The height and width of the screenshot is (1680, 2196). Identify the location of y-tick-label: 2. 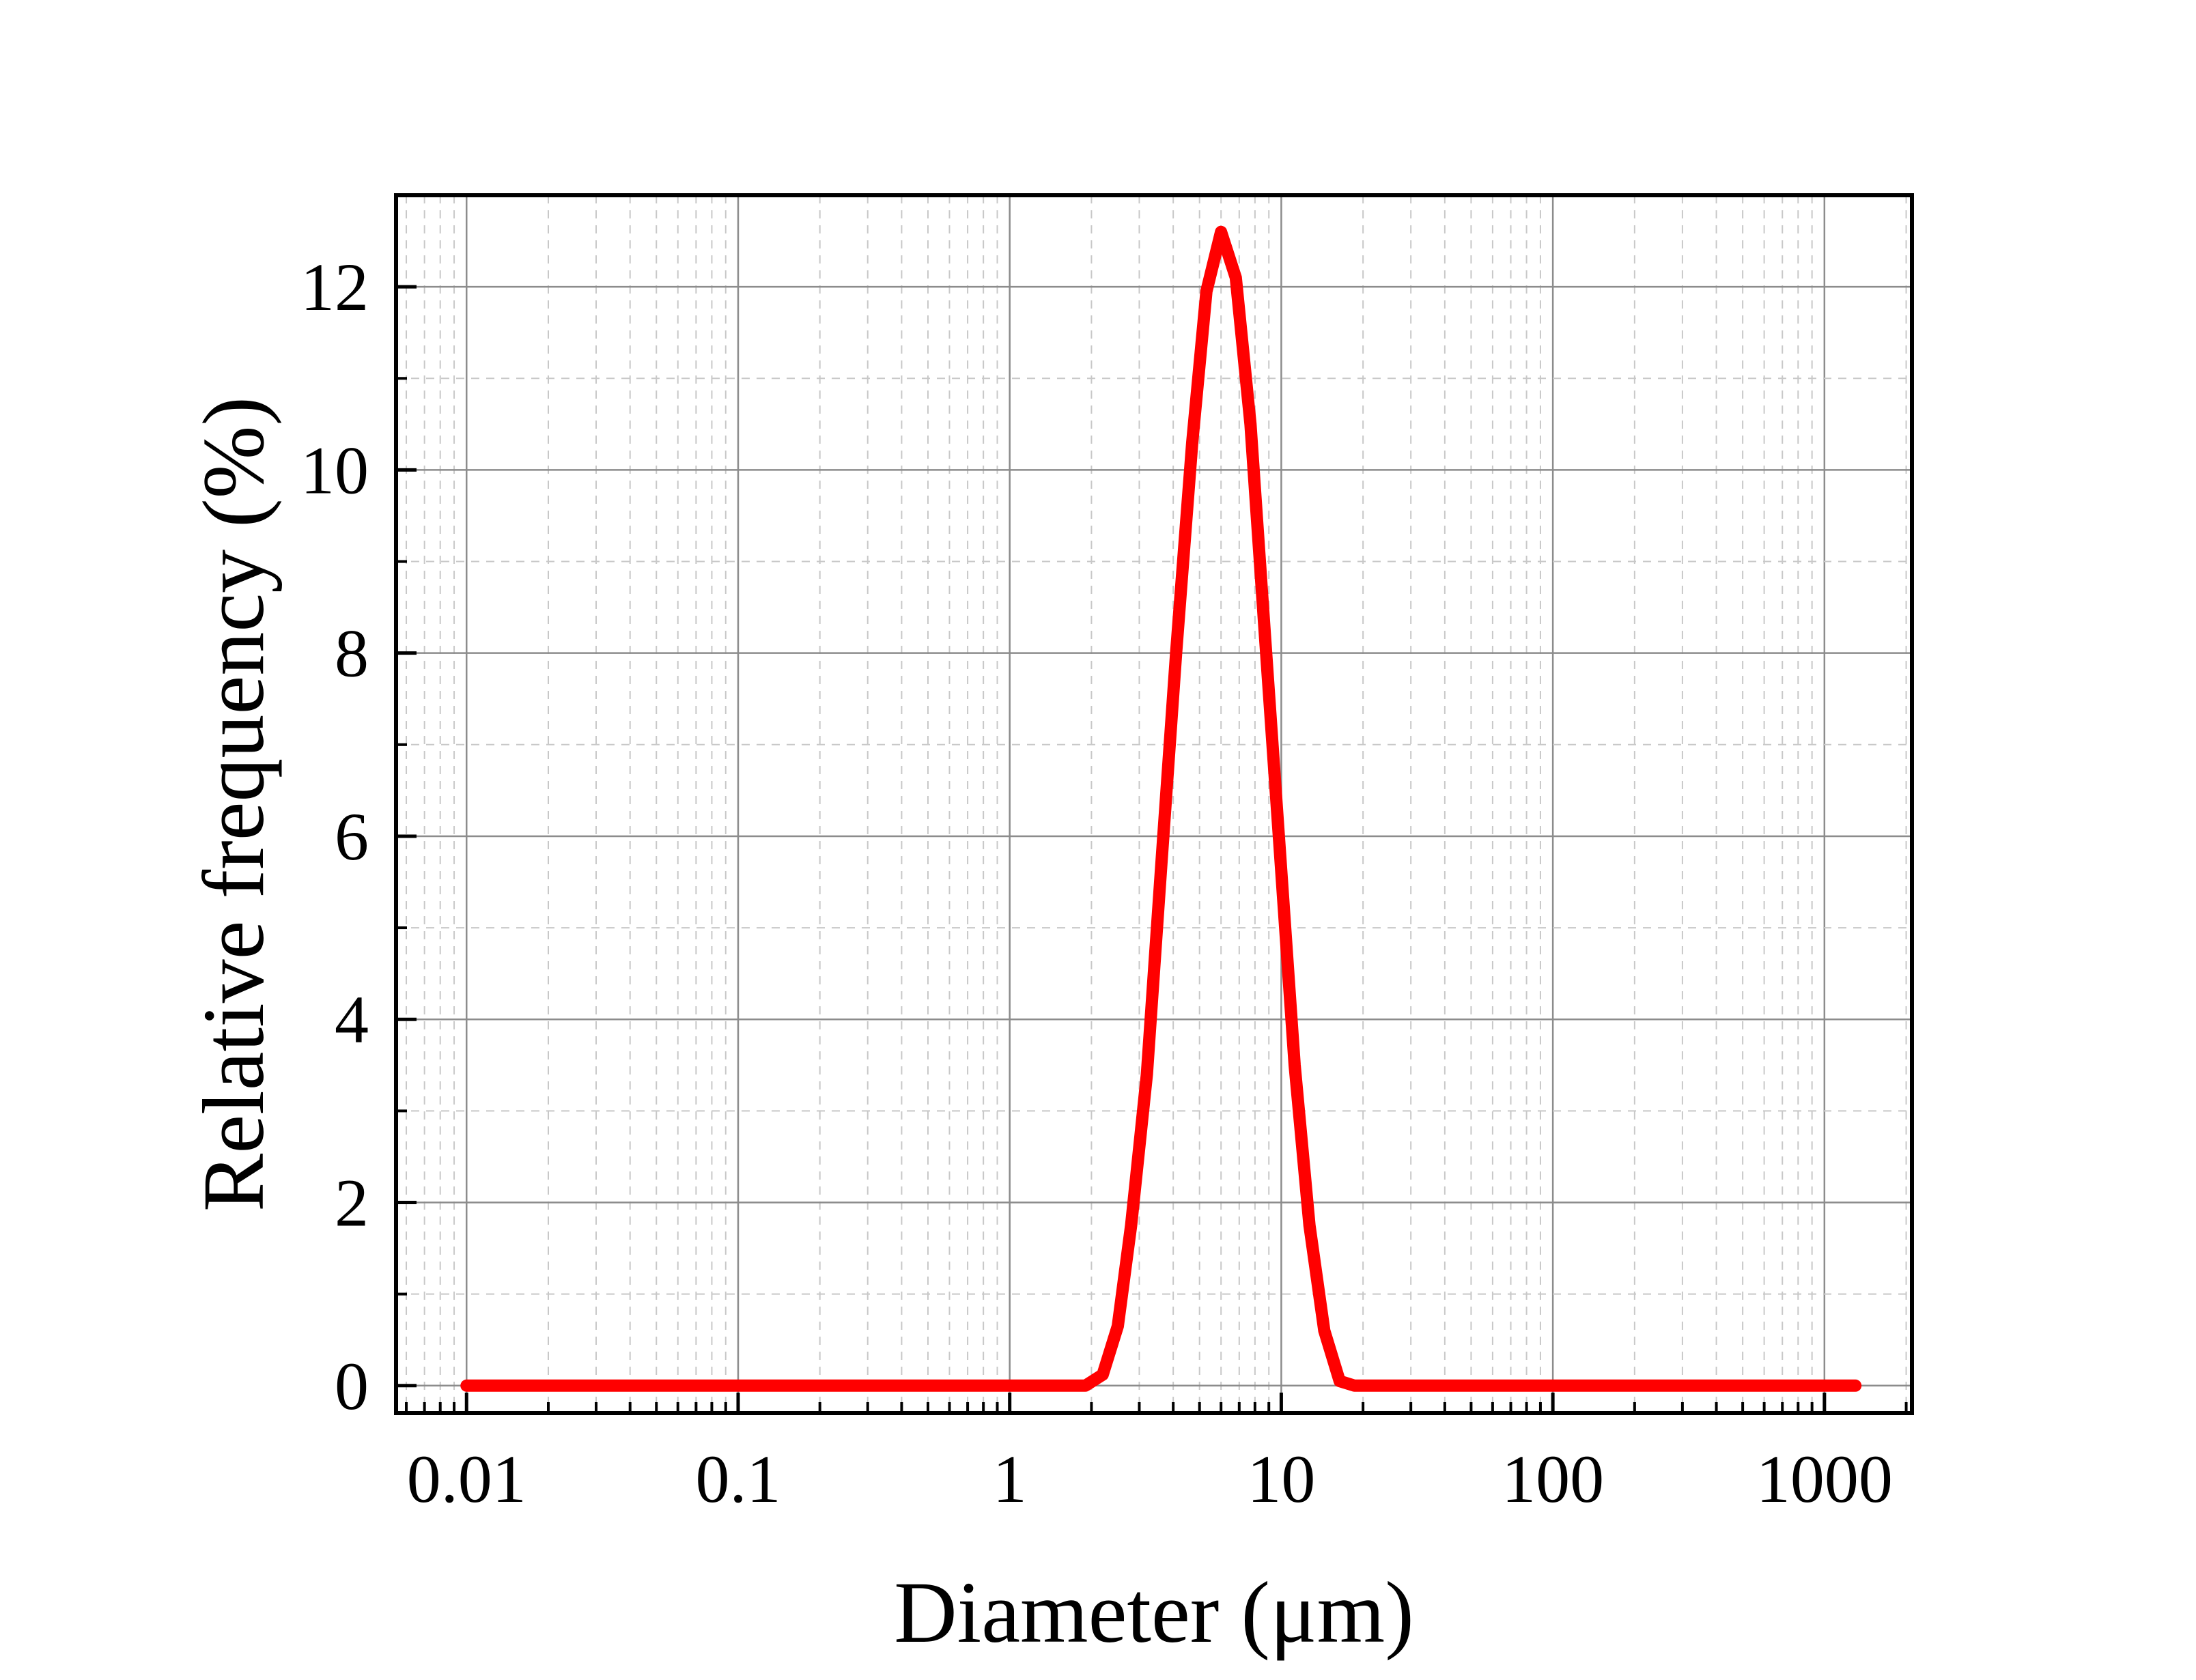
(352, 1202).